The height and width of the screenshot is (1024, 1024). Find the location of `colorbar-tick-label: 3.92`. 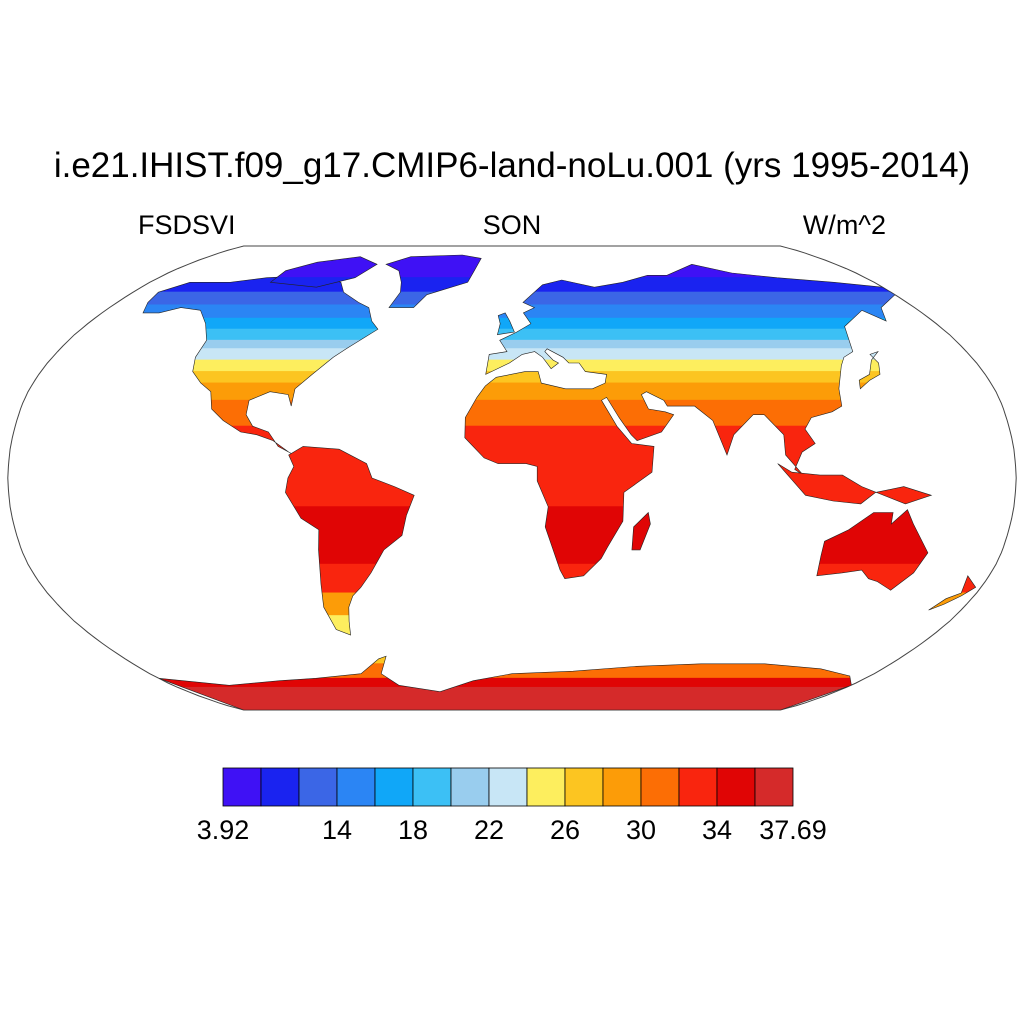

colorbar-tick-label: 3.92 is located at coordinates (223, 830).